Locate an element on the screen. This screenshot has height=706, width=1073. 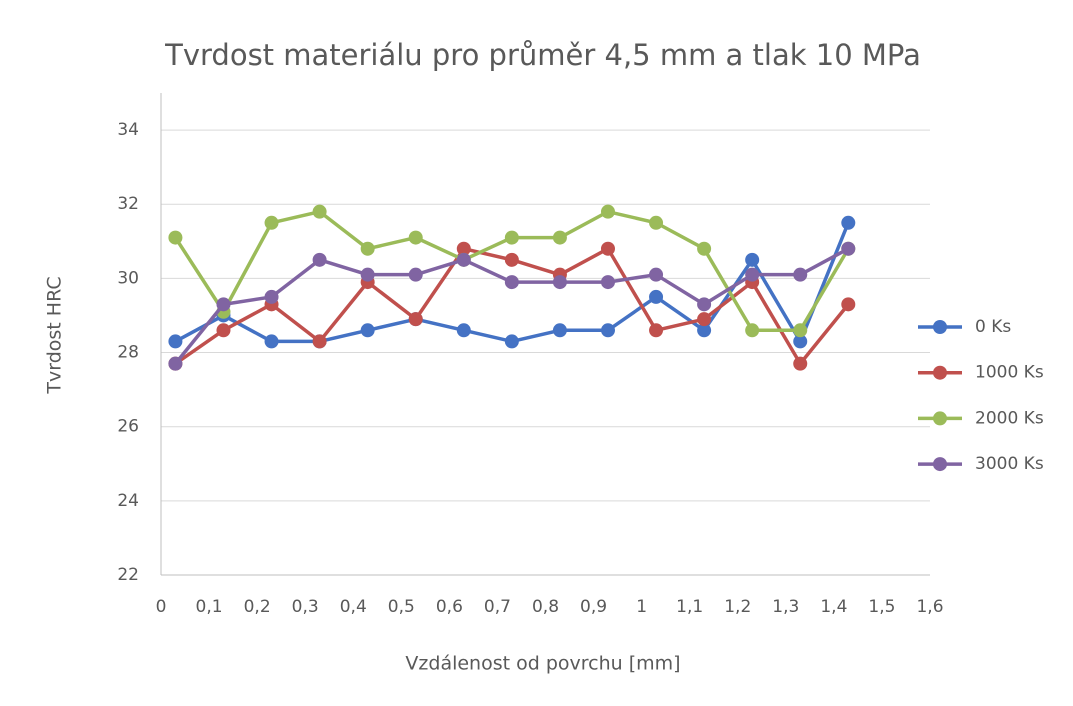
y-tick-label: 22 is located at coordinates (128, 575).